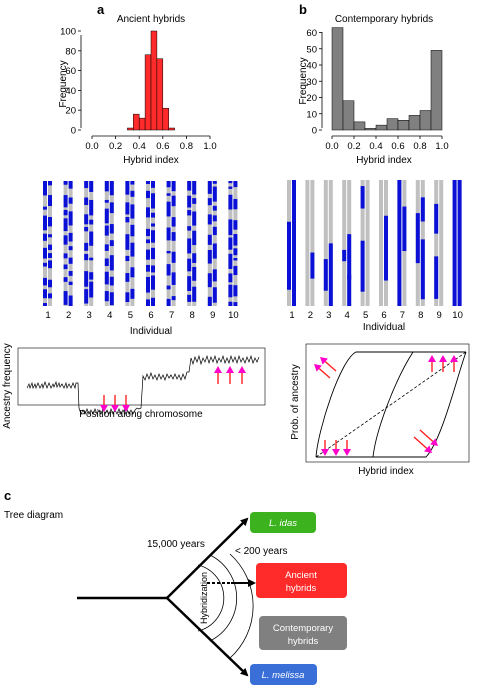 This screenshot has height=685, width=485. What do you see at coordinates (141, 414) in the screenshot?
I see `x-axis-label: Position along chromosome` at bounding box center [141, 414].